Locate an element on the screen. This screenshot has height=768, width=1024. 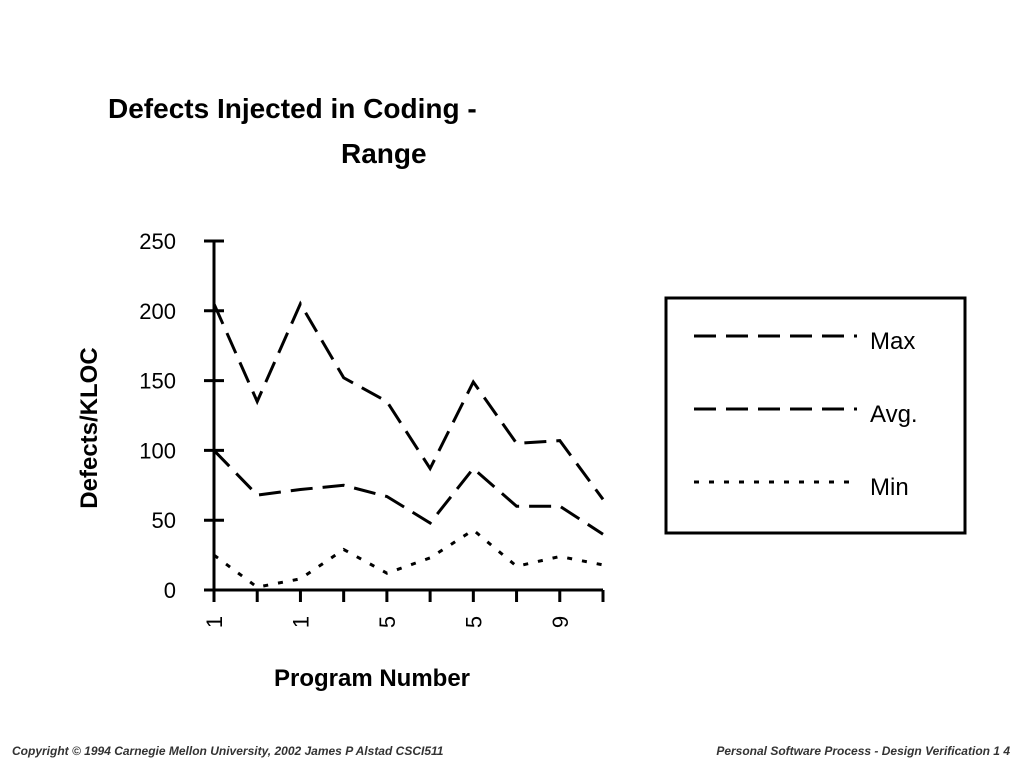
y-tick-label: 200 is located at coordinates (157, 311).